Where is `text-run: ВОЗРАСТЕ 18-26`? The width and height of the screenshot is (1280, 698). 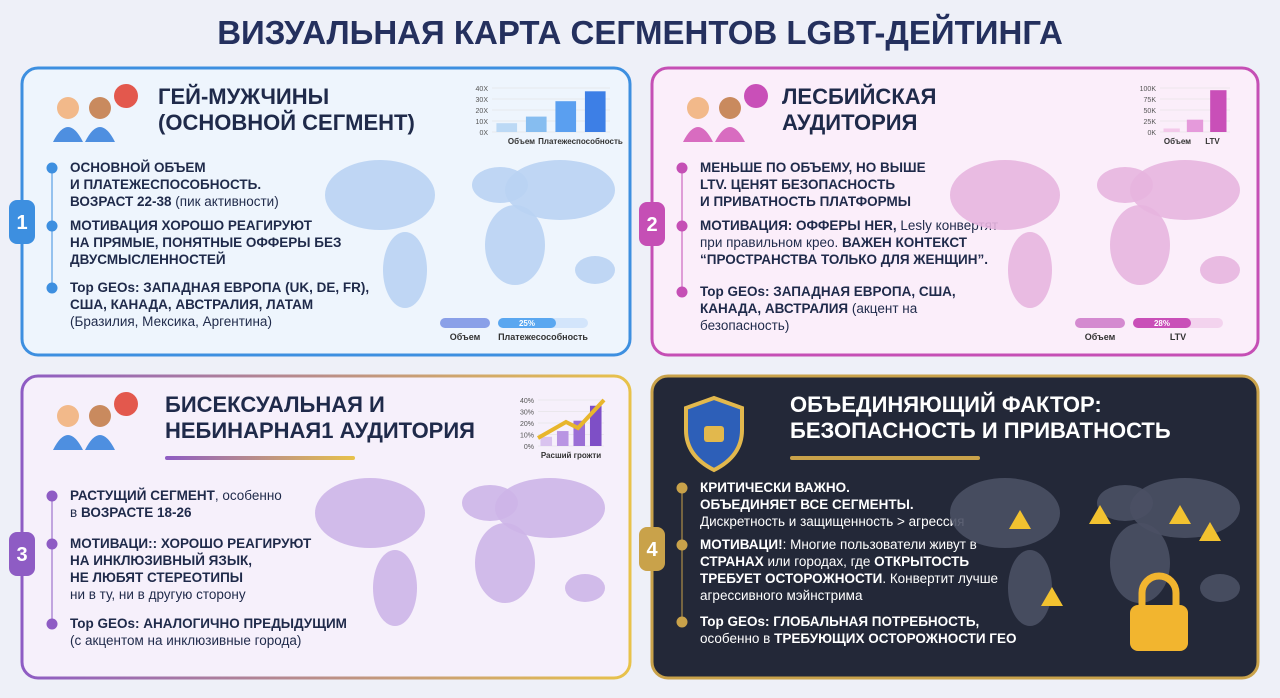
text-run: ВОЗРАСТЕ 18-26 is located at coordinates (136, 512).